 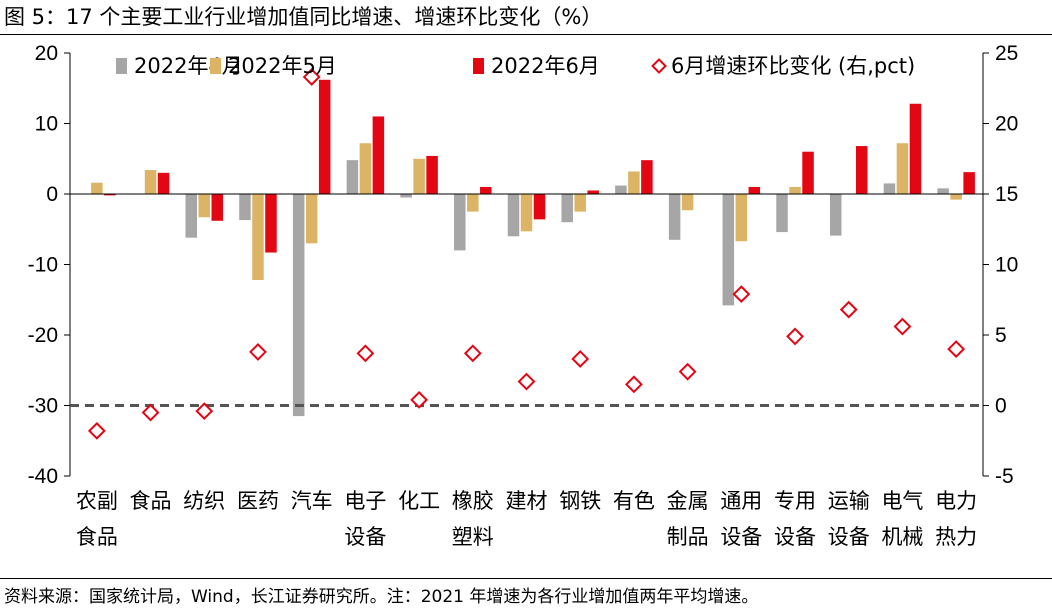 I want to click on left-tick-label: 0, so click(x=52, y=194).